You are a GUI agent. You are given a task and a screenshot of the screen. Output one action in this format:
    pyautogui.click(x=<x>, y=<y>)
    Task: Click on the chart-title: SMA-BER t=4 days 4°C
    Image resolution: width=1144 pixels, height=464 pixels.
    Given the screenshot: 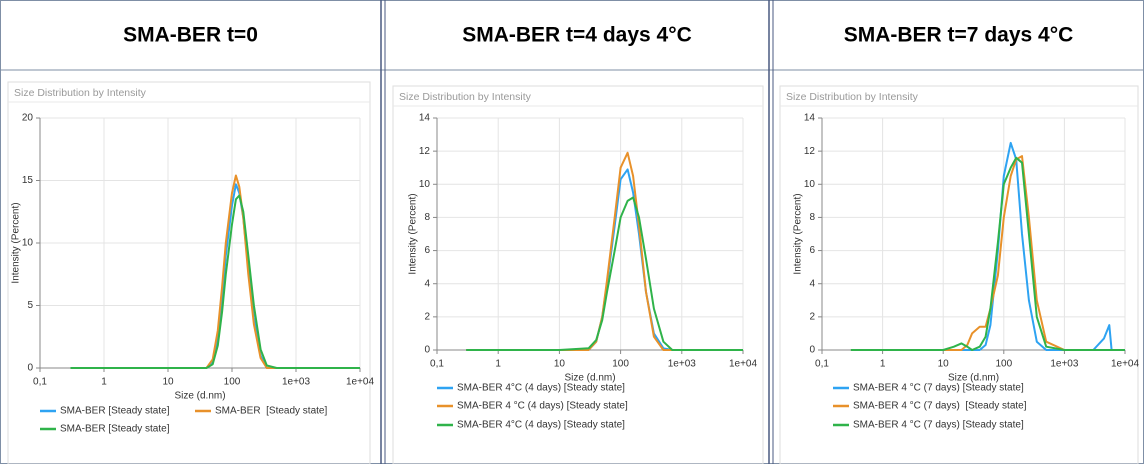 What is the action you would take?
    pyautogui.click(x=577, y=35)
    